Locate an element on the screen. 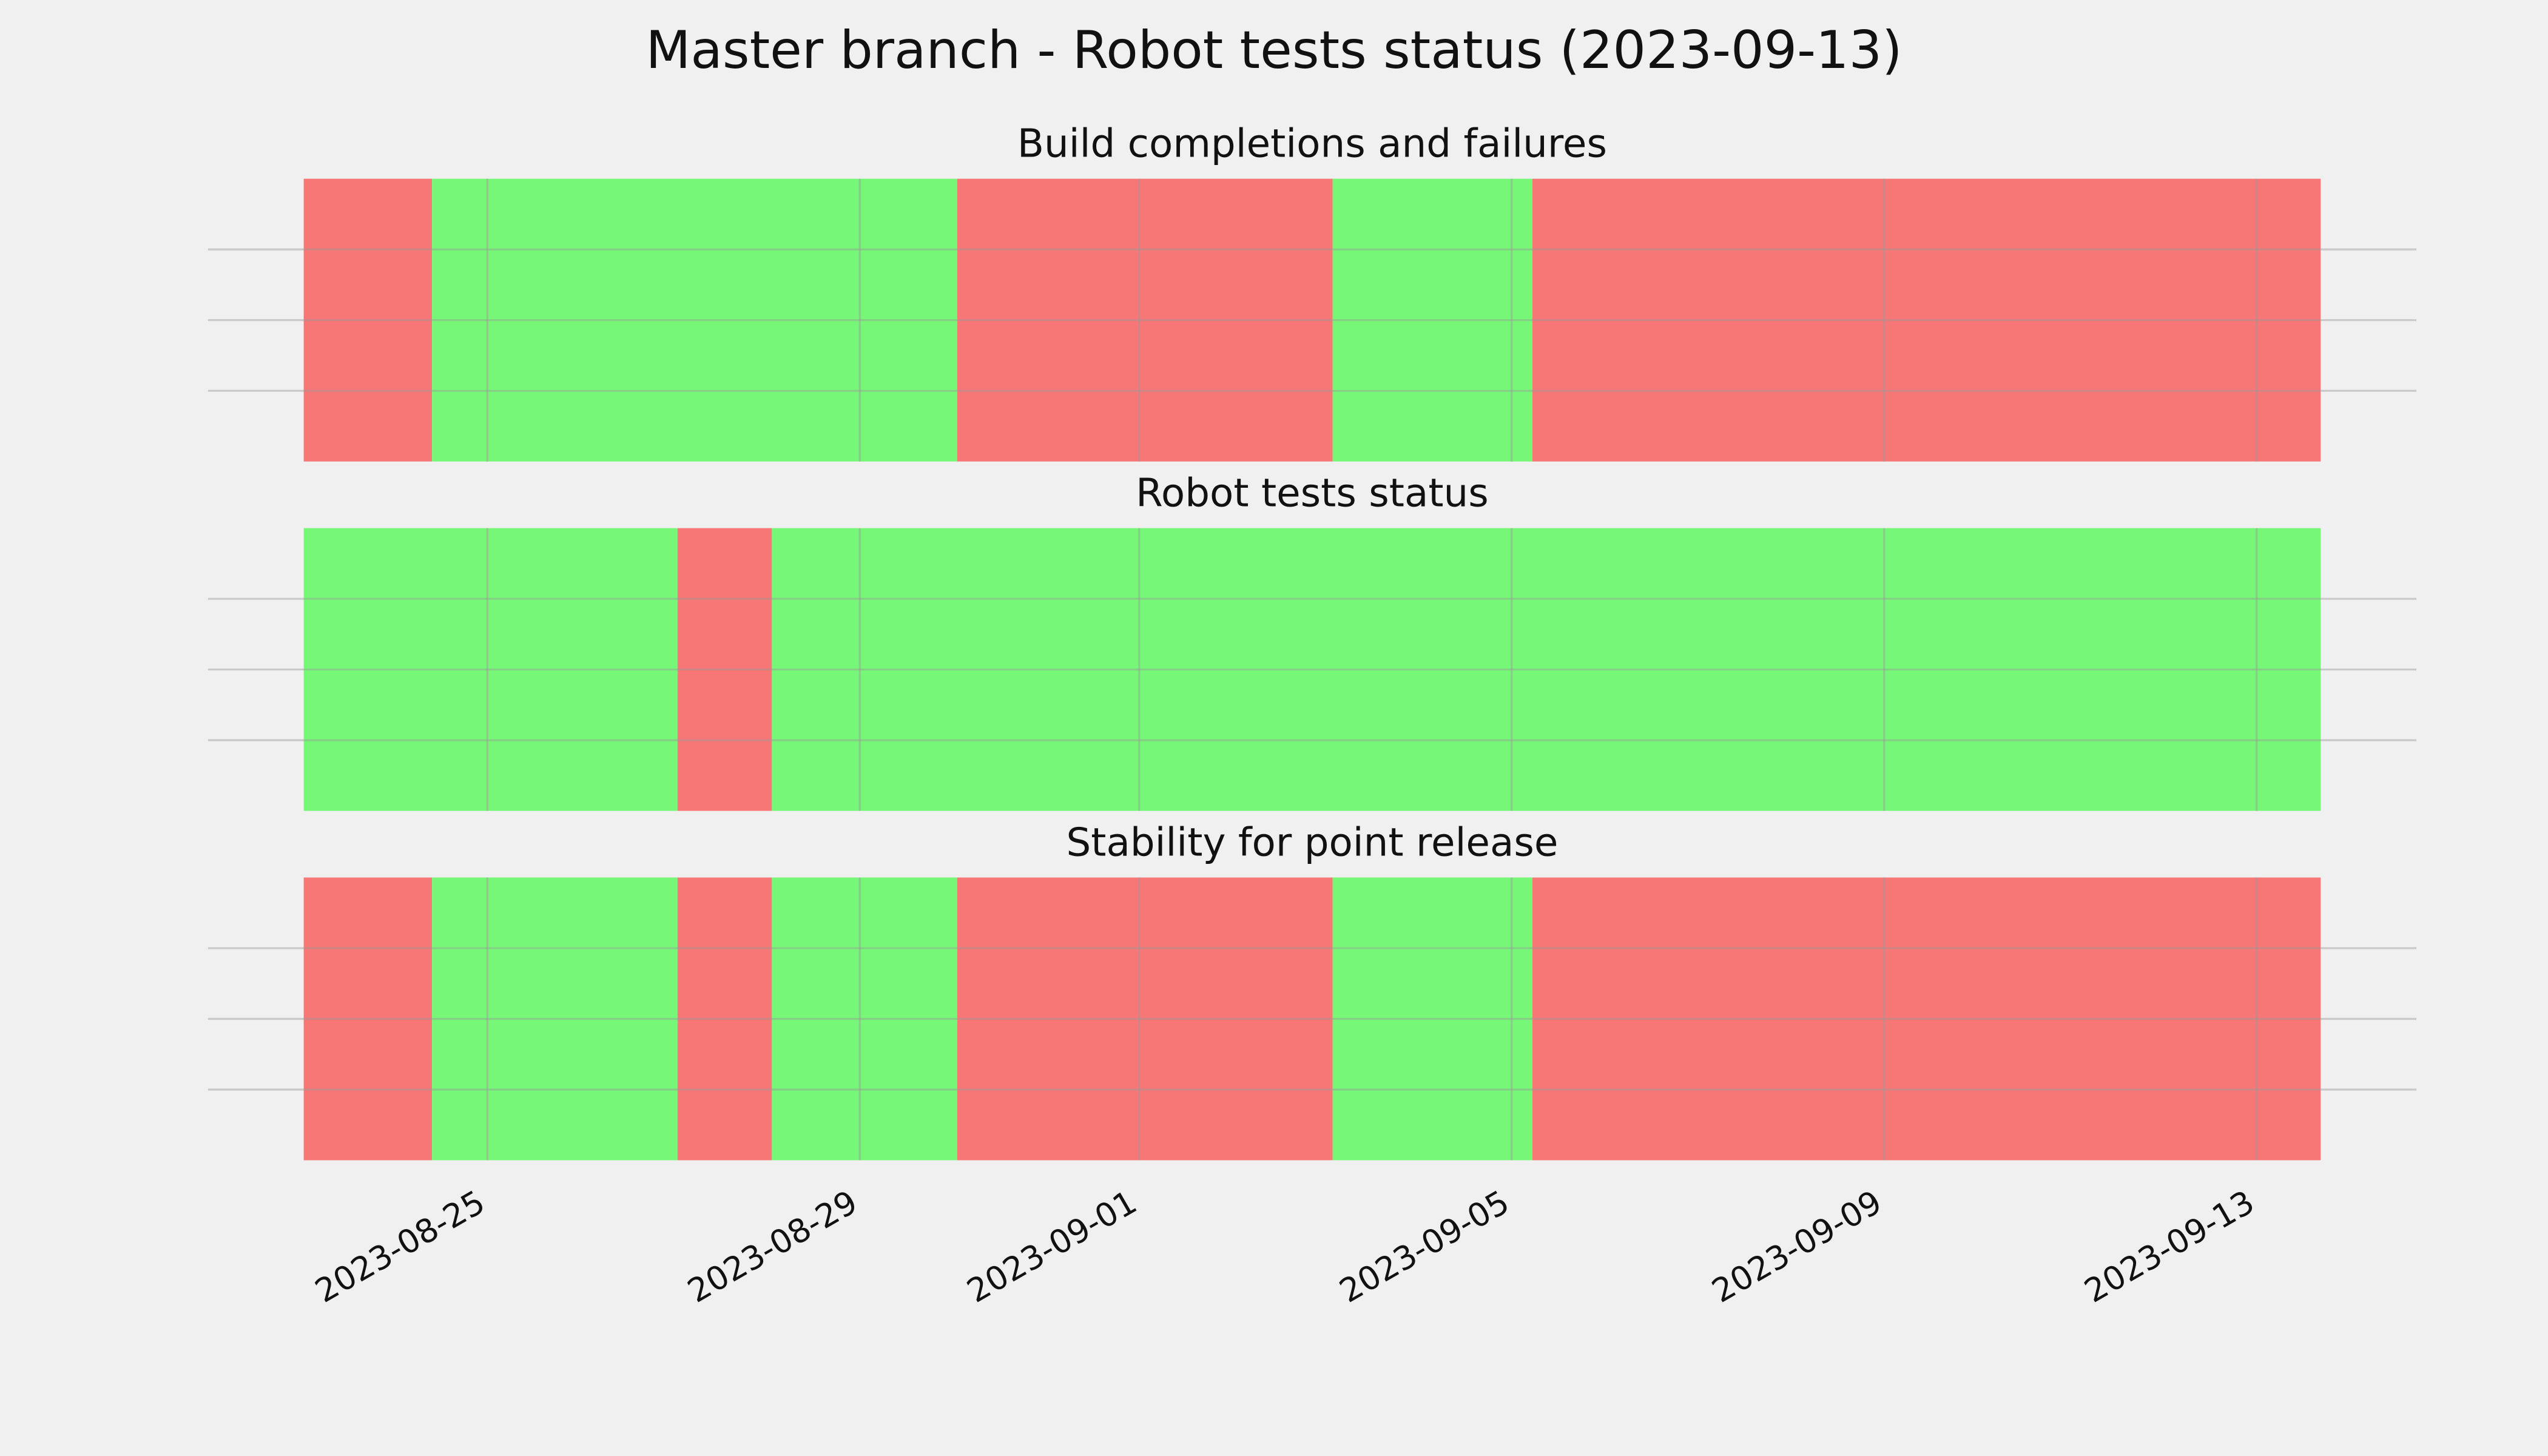 This screenshot has height=1456, width=2548. subplot-title: Robot tests status is located at coordinates (1312, 493).